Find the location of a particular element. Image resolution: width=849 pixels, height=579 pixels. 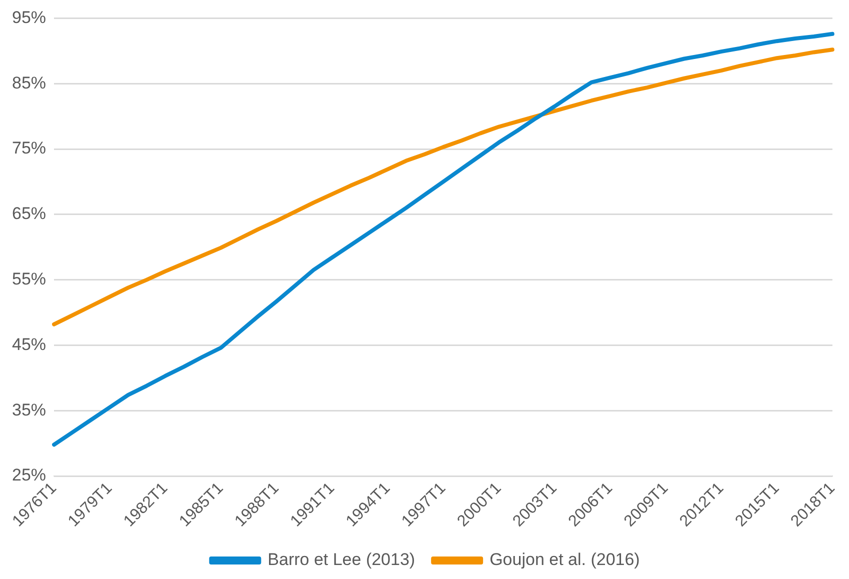

y-tick-label: 65% is located at coordinates (29, 214).